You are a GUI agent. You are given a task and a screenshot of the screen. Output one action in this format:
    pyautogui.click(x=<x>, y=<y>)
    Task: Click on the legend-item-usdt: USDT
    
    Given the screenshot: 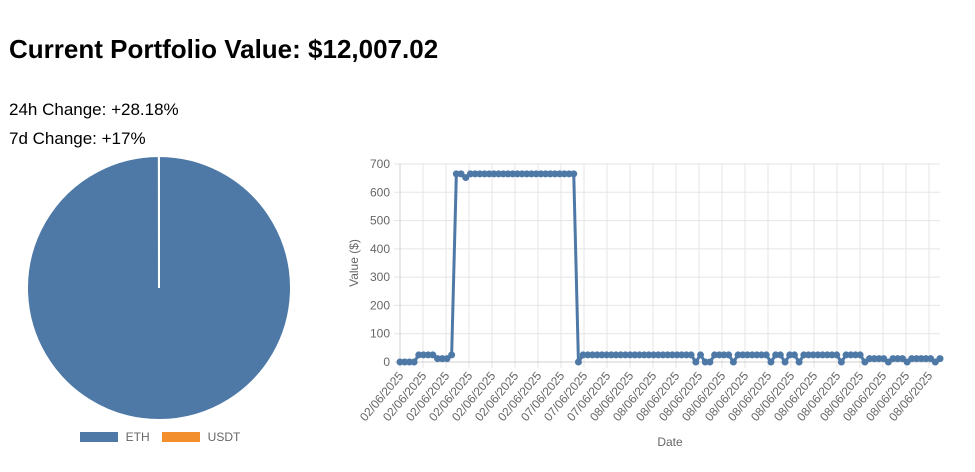 What is the action you would take?
    pyautogui.click(x=201, y=437)
    